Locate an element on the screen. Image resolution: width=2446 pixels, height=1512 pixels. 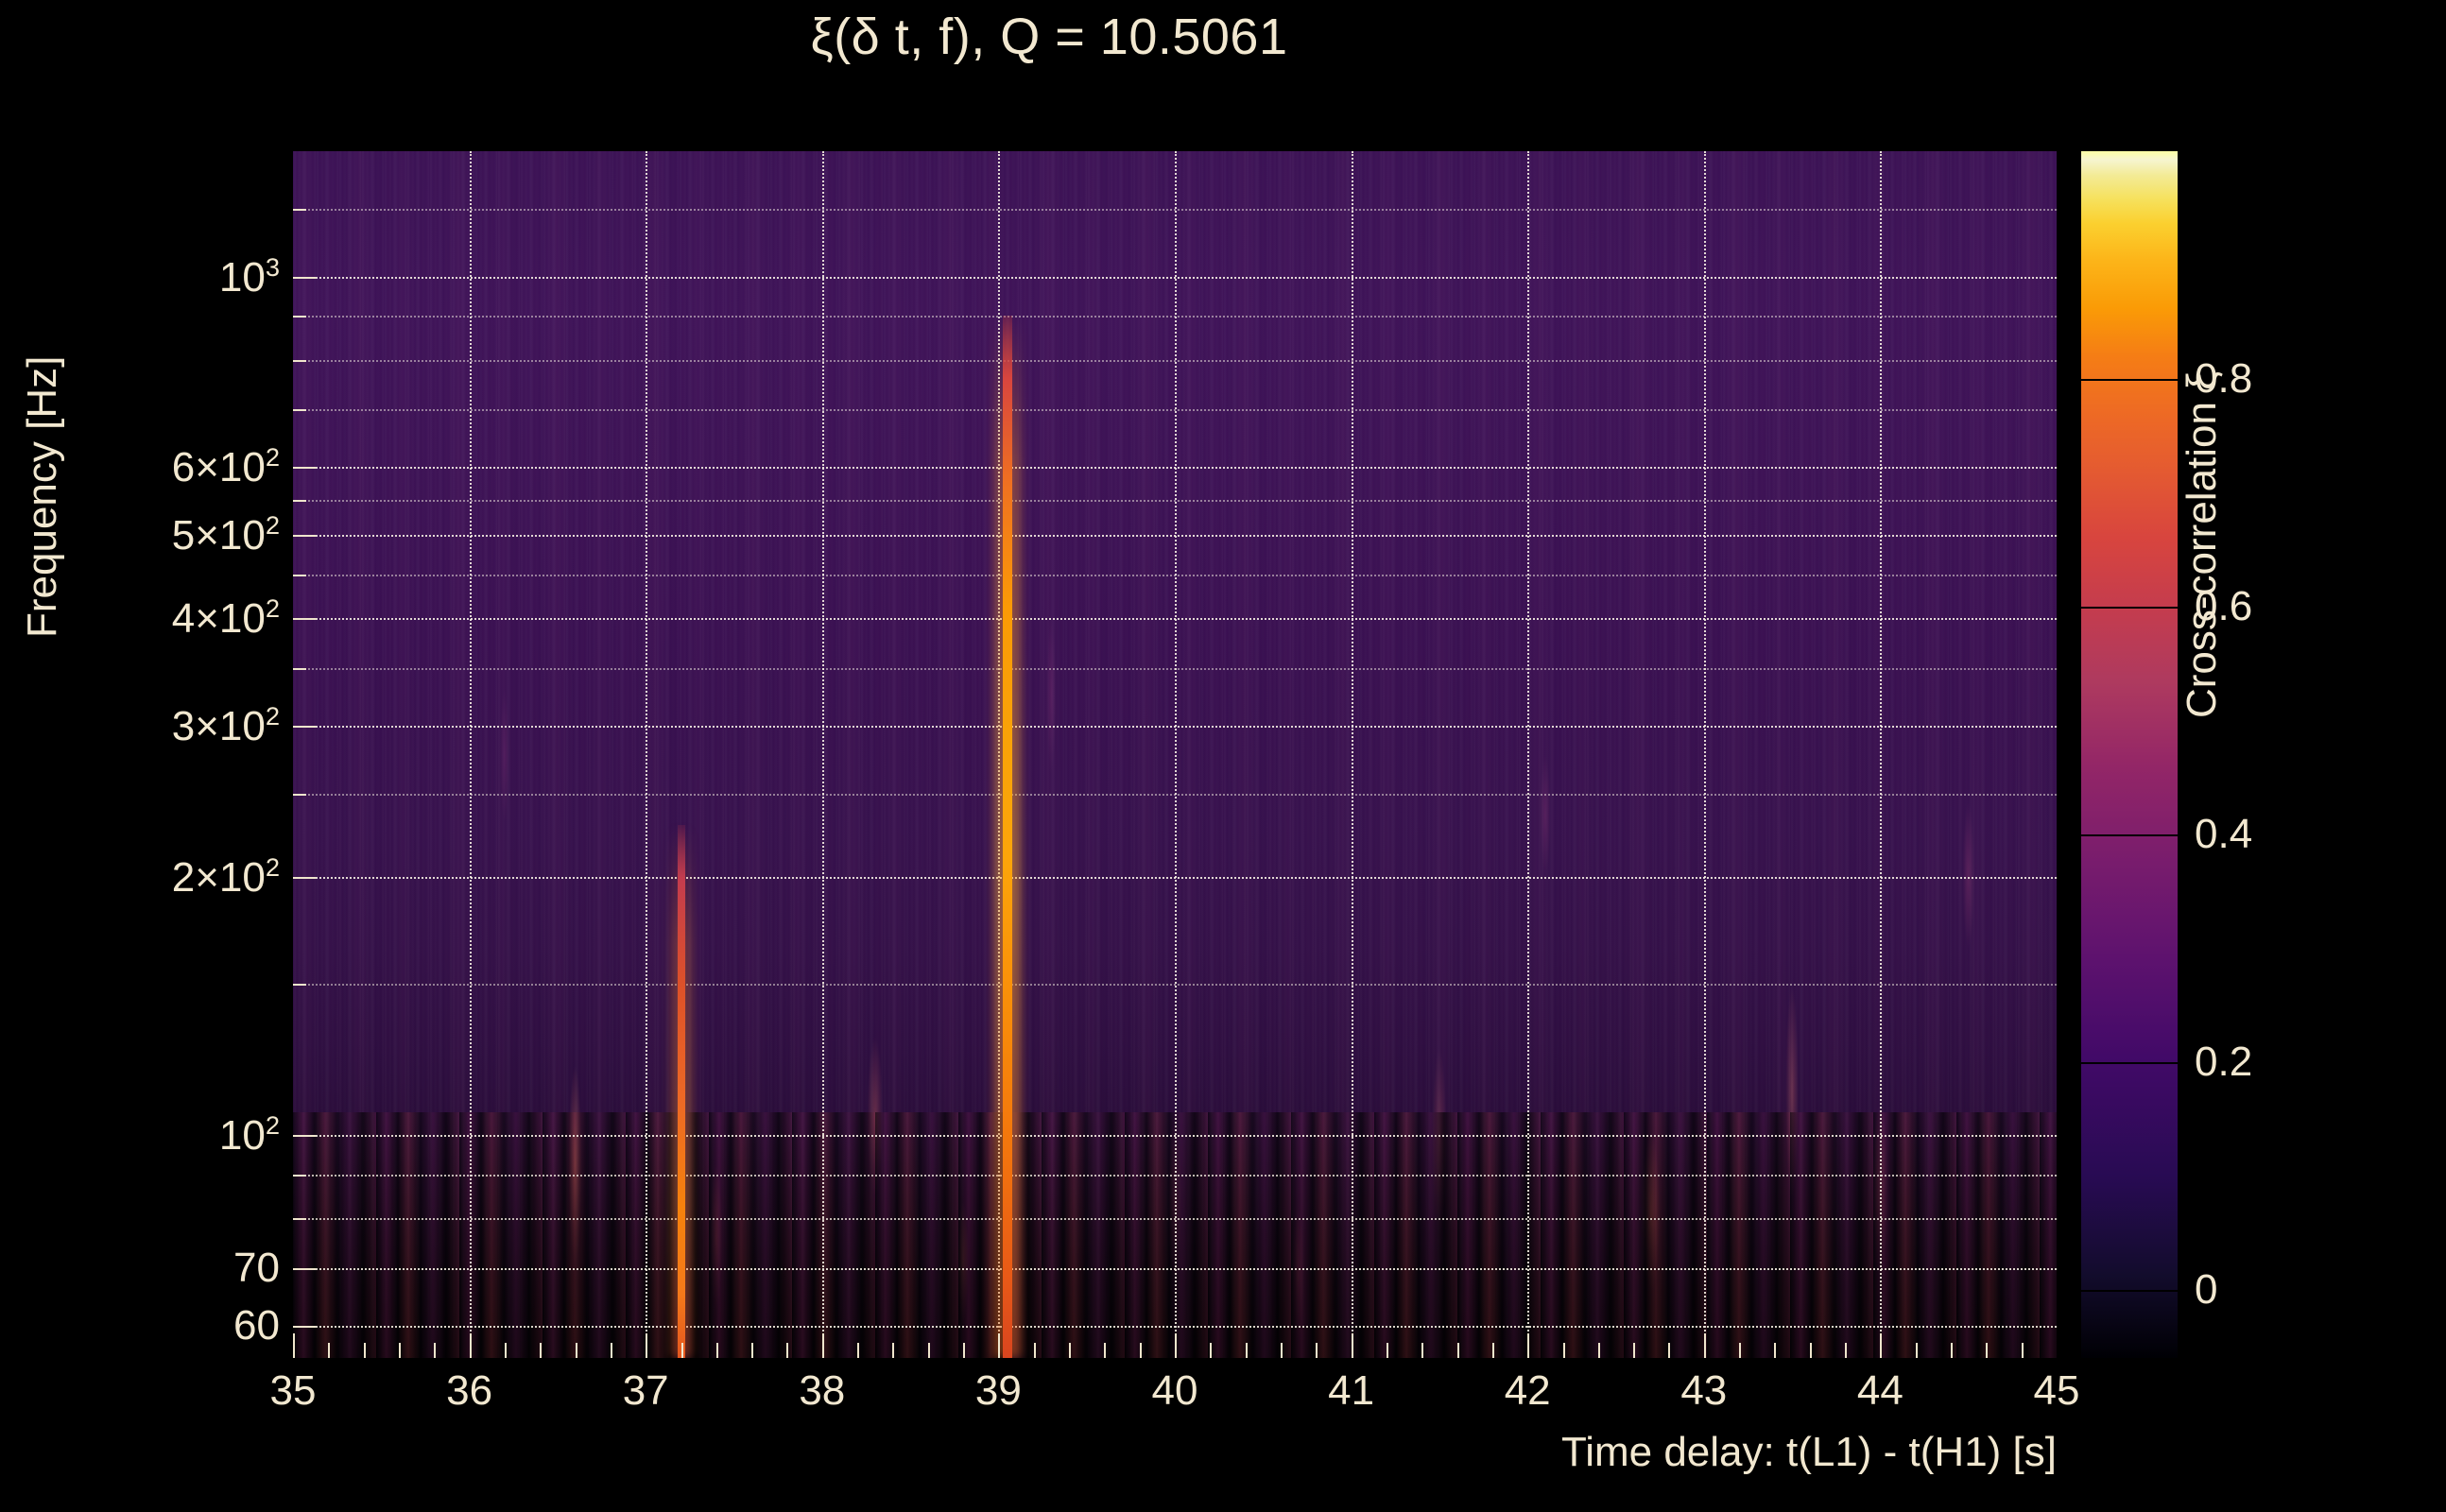
x-tick-label: 42 is located at coordinates (1528, 1390).